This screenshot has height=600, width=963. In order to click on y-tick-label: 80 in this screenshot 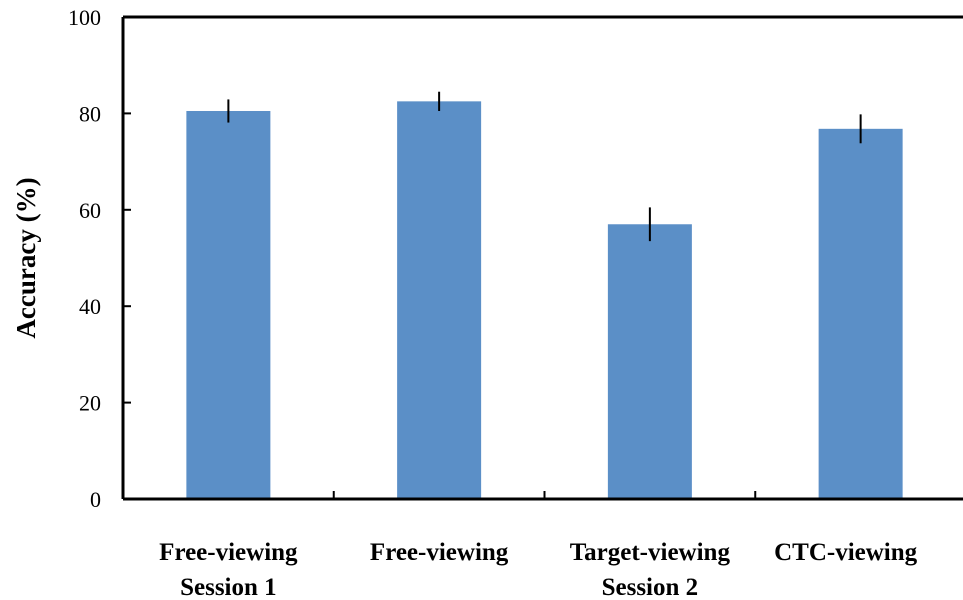, I will do `click(90, 113)`.